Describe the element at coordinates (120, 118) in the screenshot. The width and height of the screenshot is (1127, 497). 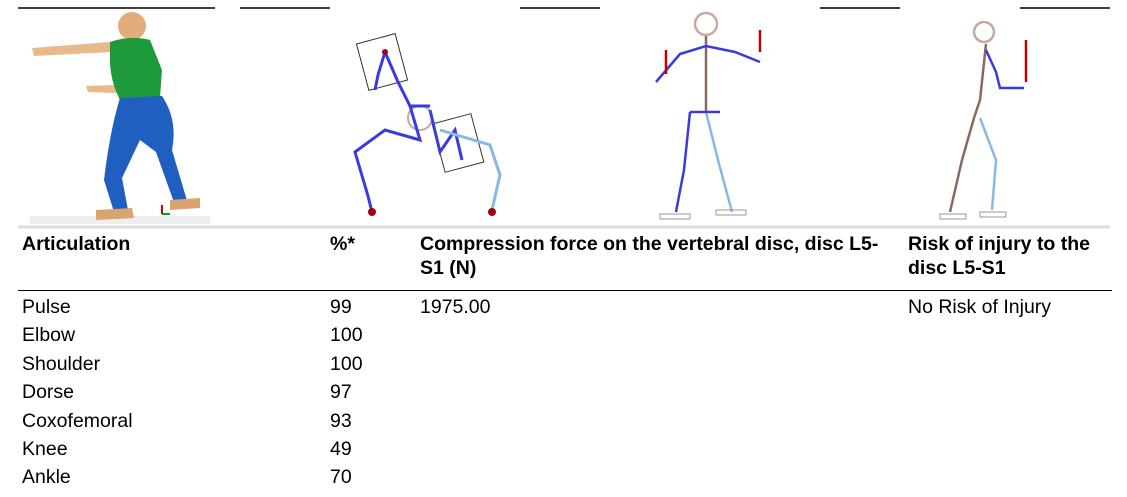
I see `humanoid-figure` at that location.